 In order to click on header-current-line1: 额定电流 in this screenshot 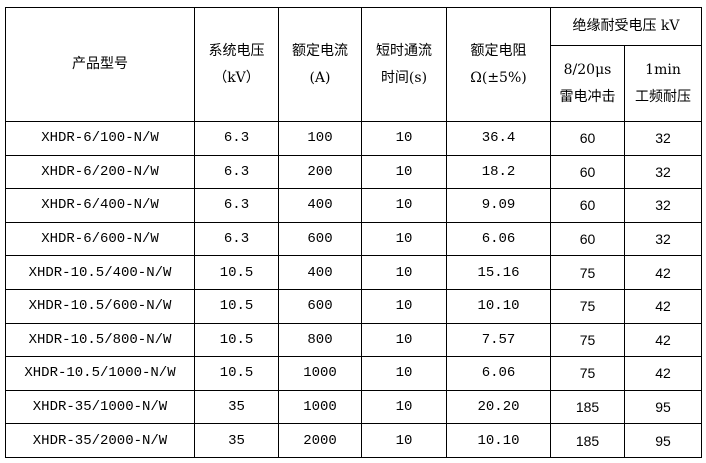, I will do `click(320, 50)`.